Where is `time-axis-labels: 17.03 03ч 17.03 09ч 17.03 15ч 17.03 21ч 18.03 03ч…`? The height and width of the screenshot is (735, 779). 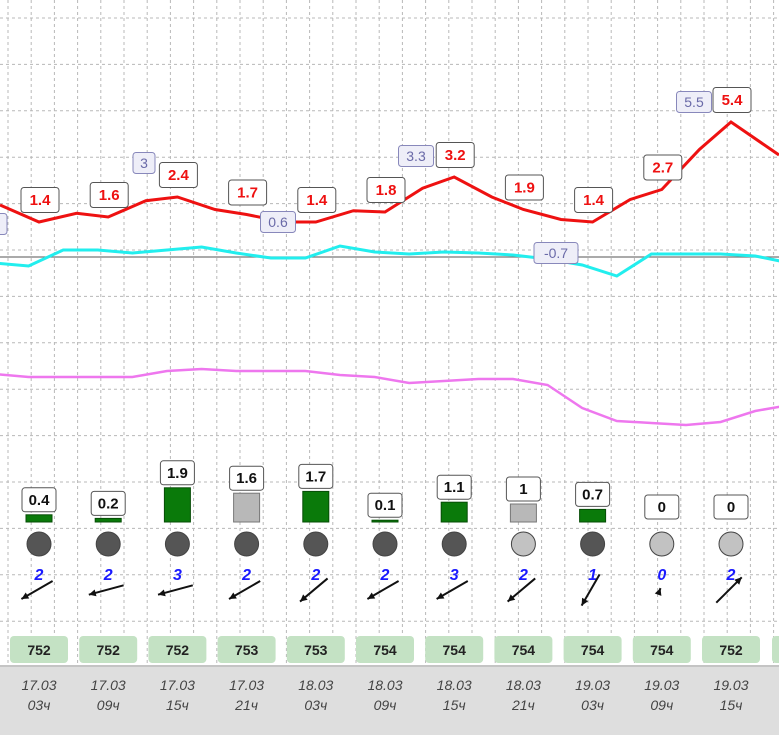
time-axis-labels: 17.03 03ч 17.03 09ч 17.03 15ч 17.03 21ч 18.03 03ч… is located at coordinates (384, 695).